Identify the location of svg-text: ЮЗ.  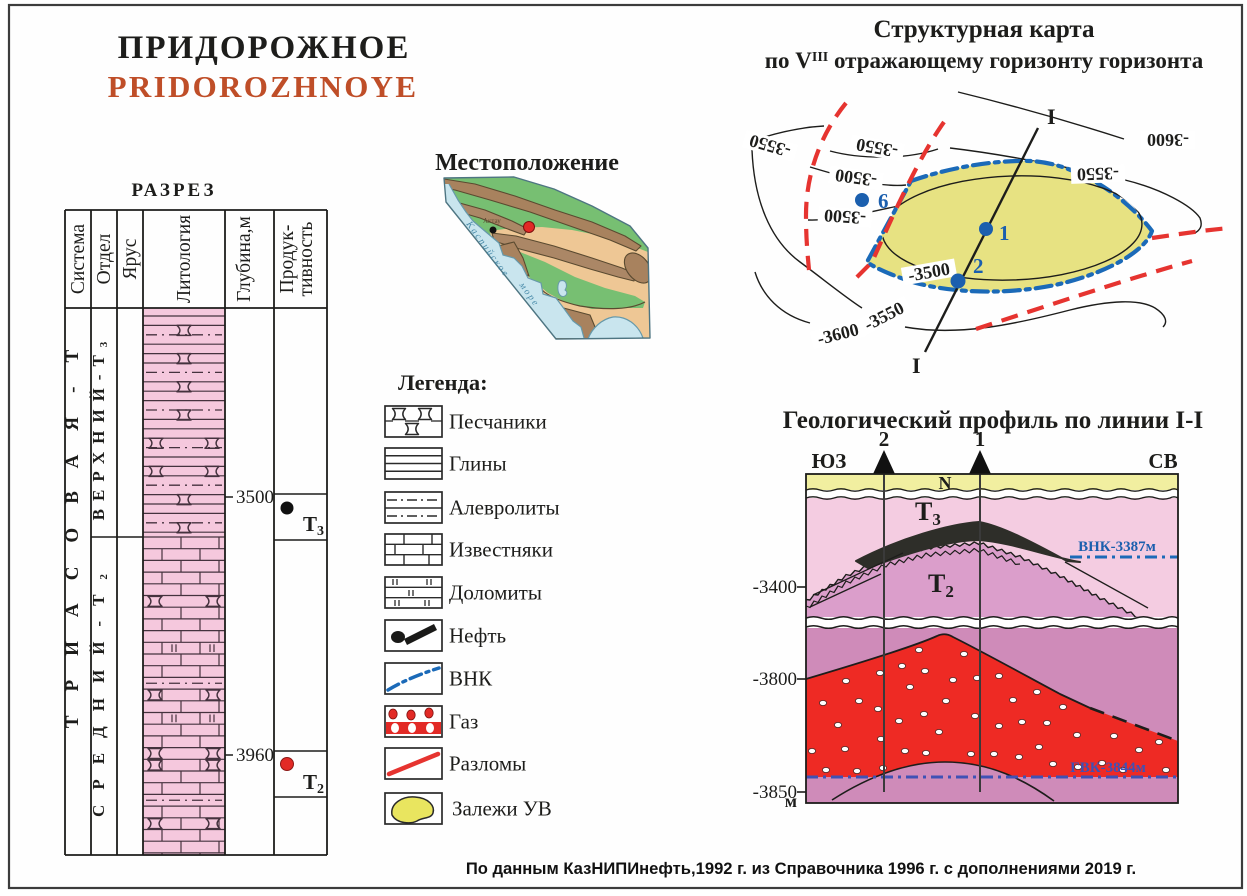
(829, 461).